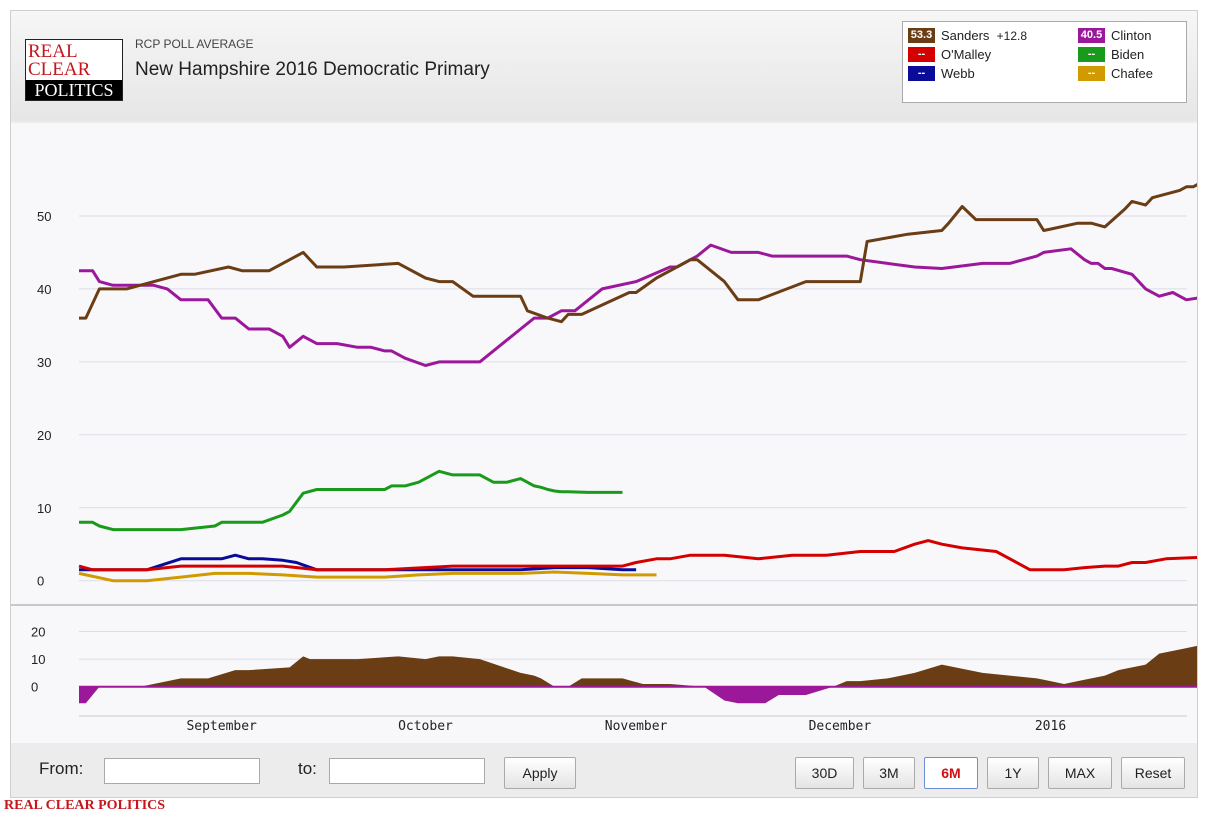 The height and width of the screenshot is (818, 1206). What do you see at coordinates (1050, 726) in the screenshot?
I see `x-tick-label: 2016` at bounding box center [1050, 726].